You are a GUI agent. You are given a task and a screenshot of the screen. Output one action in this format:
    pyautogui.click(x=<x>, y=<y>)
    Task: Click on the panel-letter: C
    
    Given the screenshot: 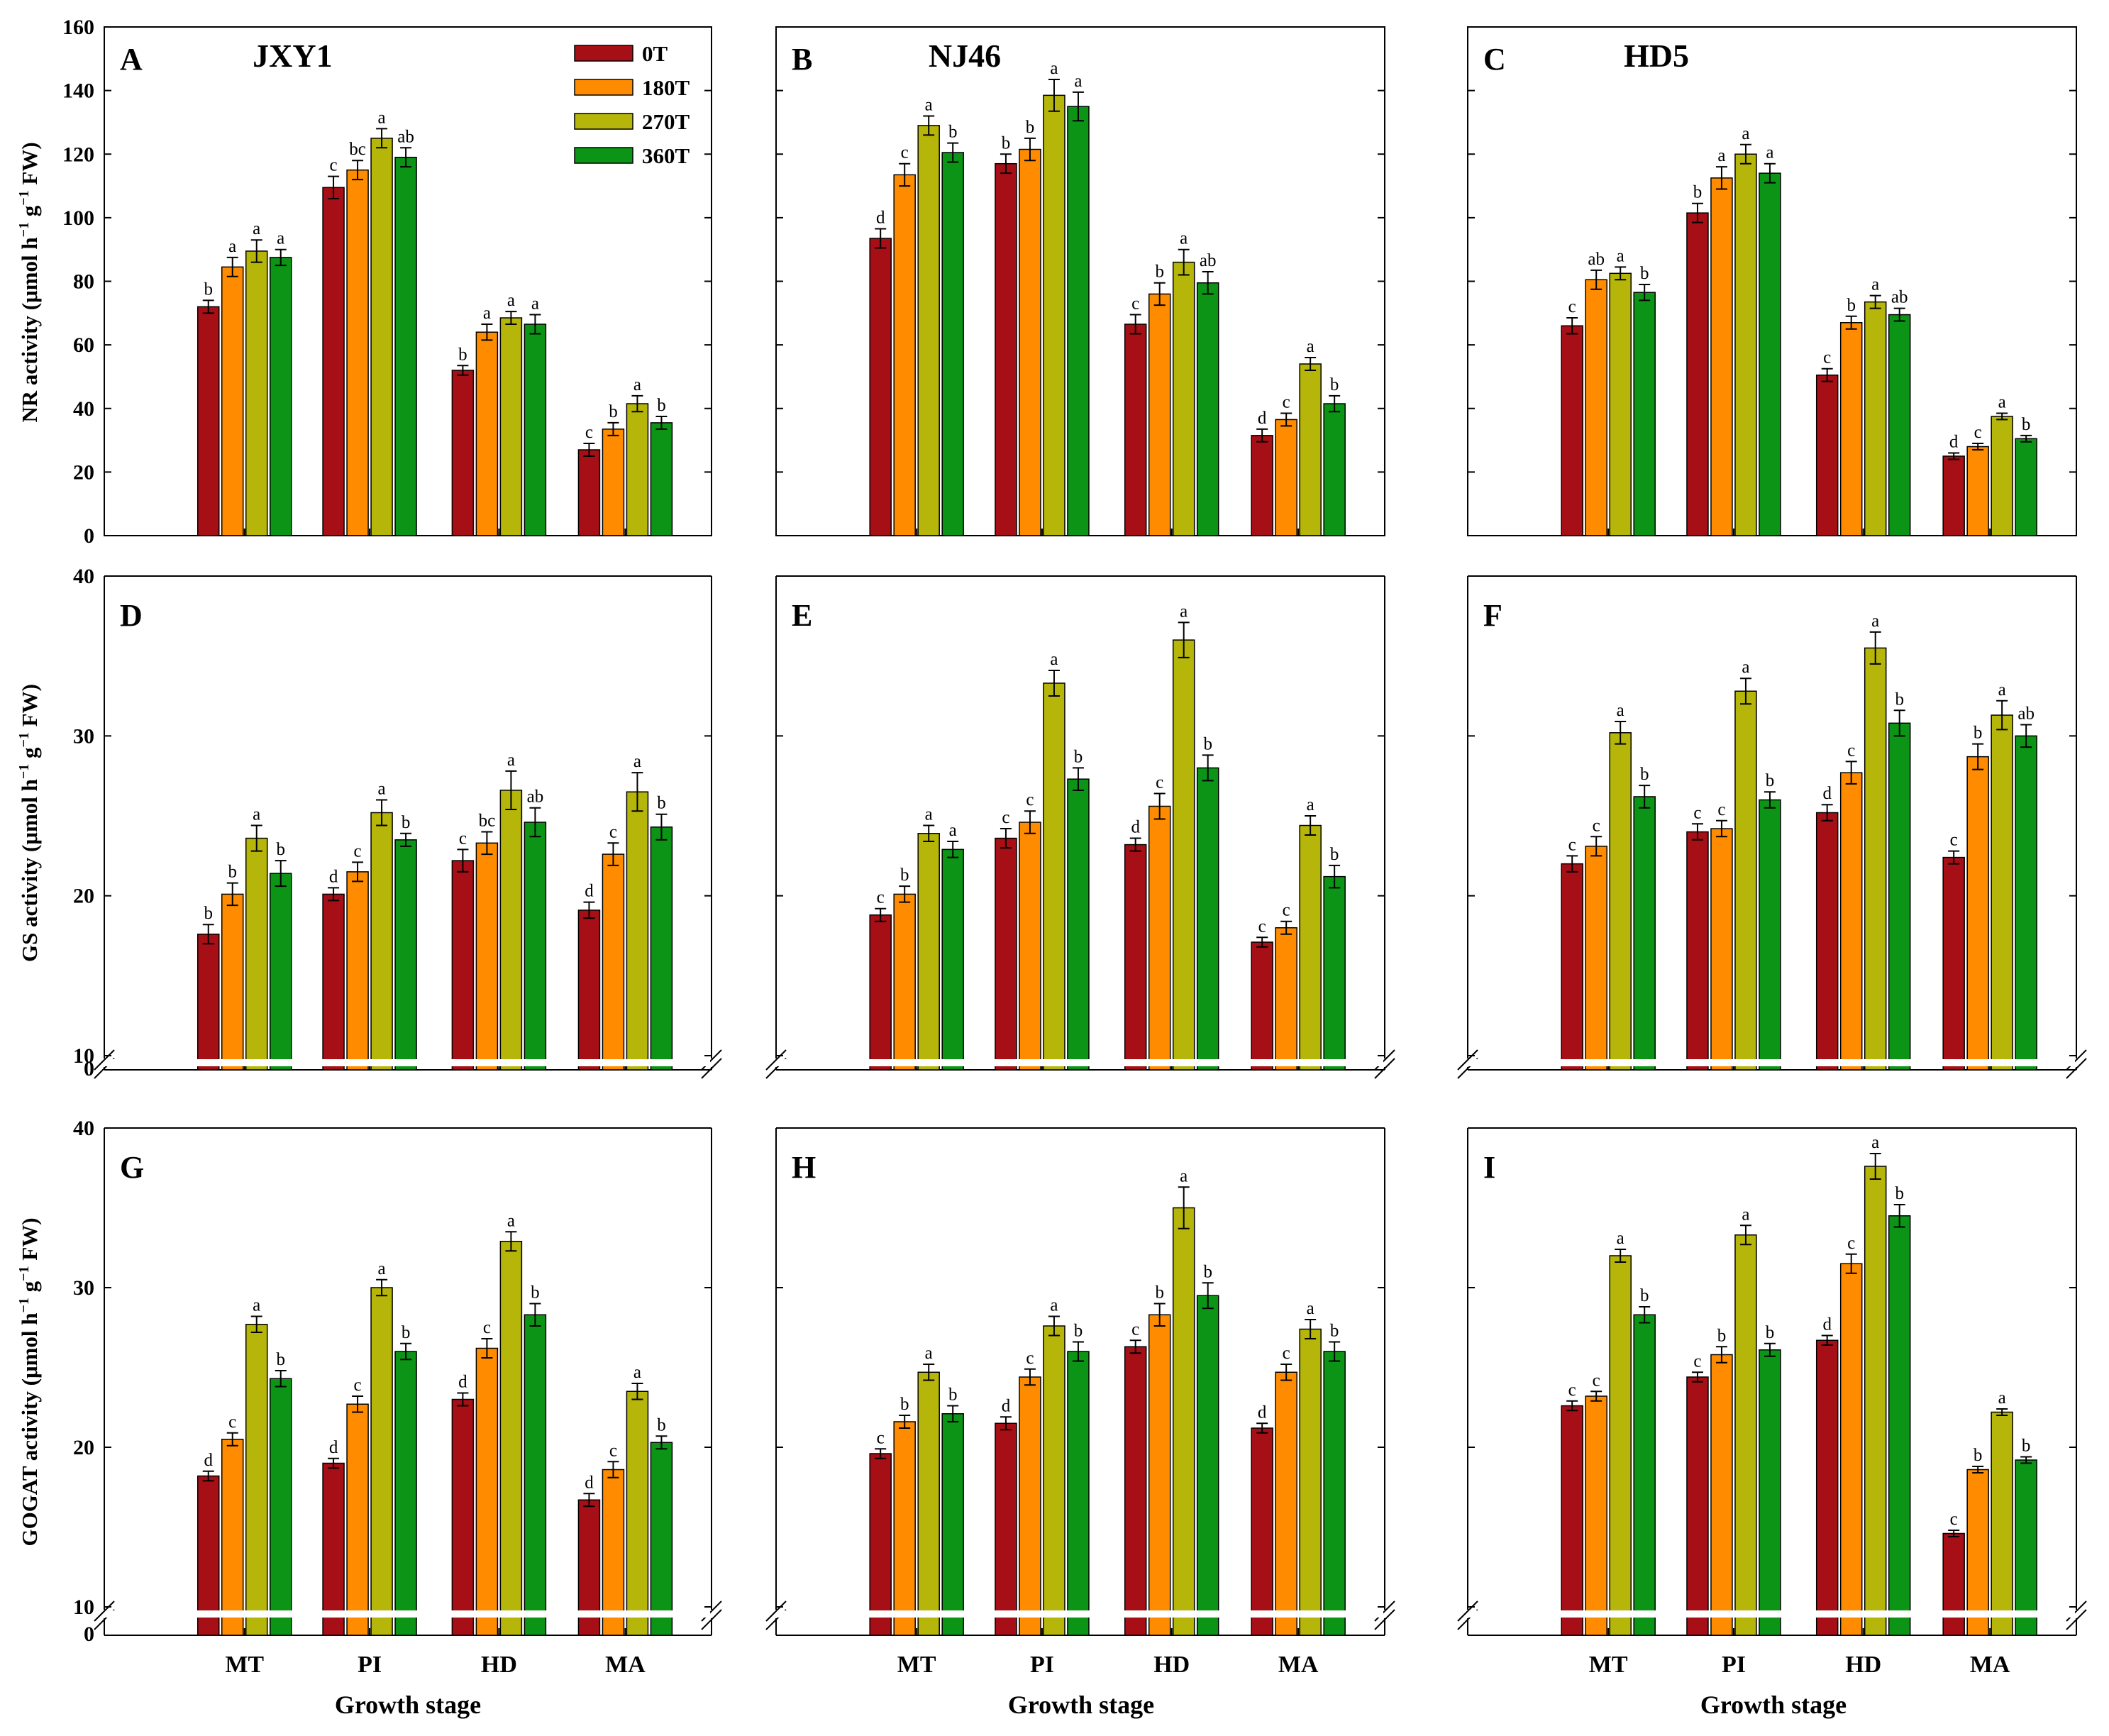 What is the action you would take?
    pyautogui.click(x=1494, y=59)
    